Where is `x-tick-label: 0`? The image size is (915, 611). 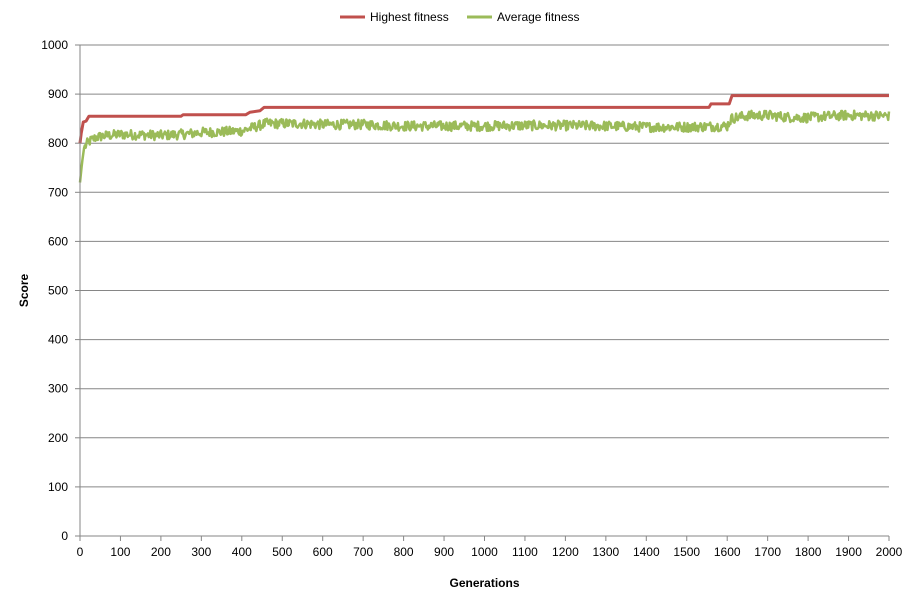 x-tick-label: 0 is located at coordinates (80, 552).